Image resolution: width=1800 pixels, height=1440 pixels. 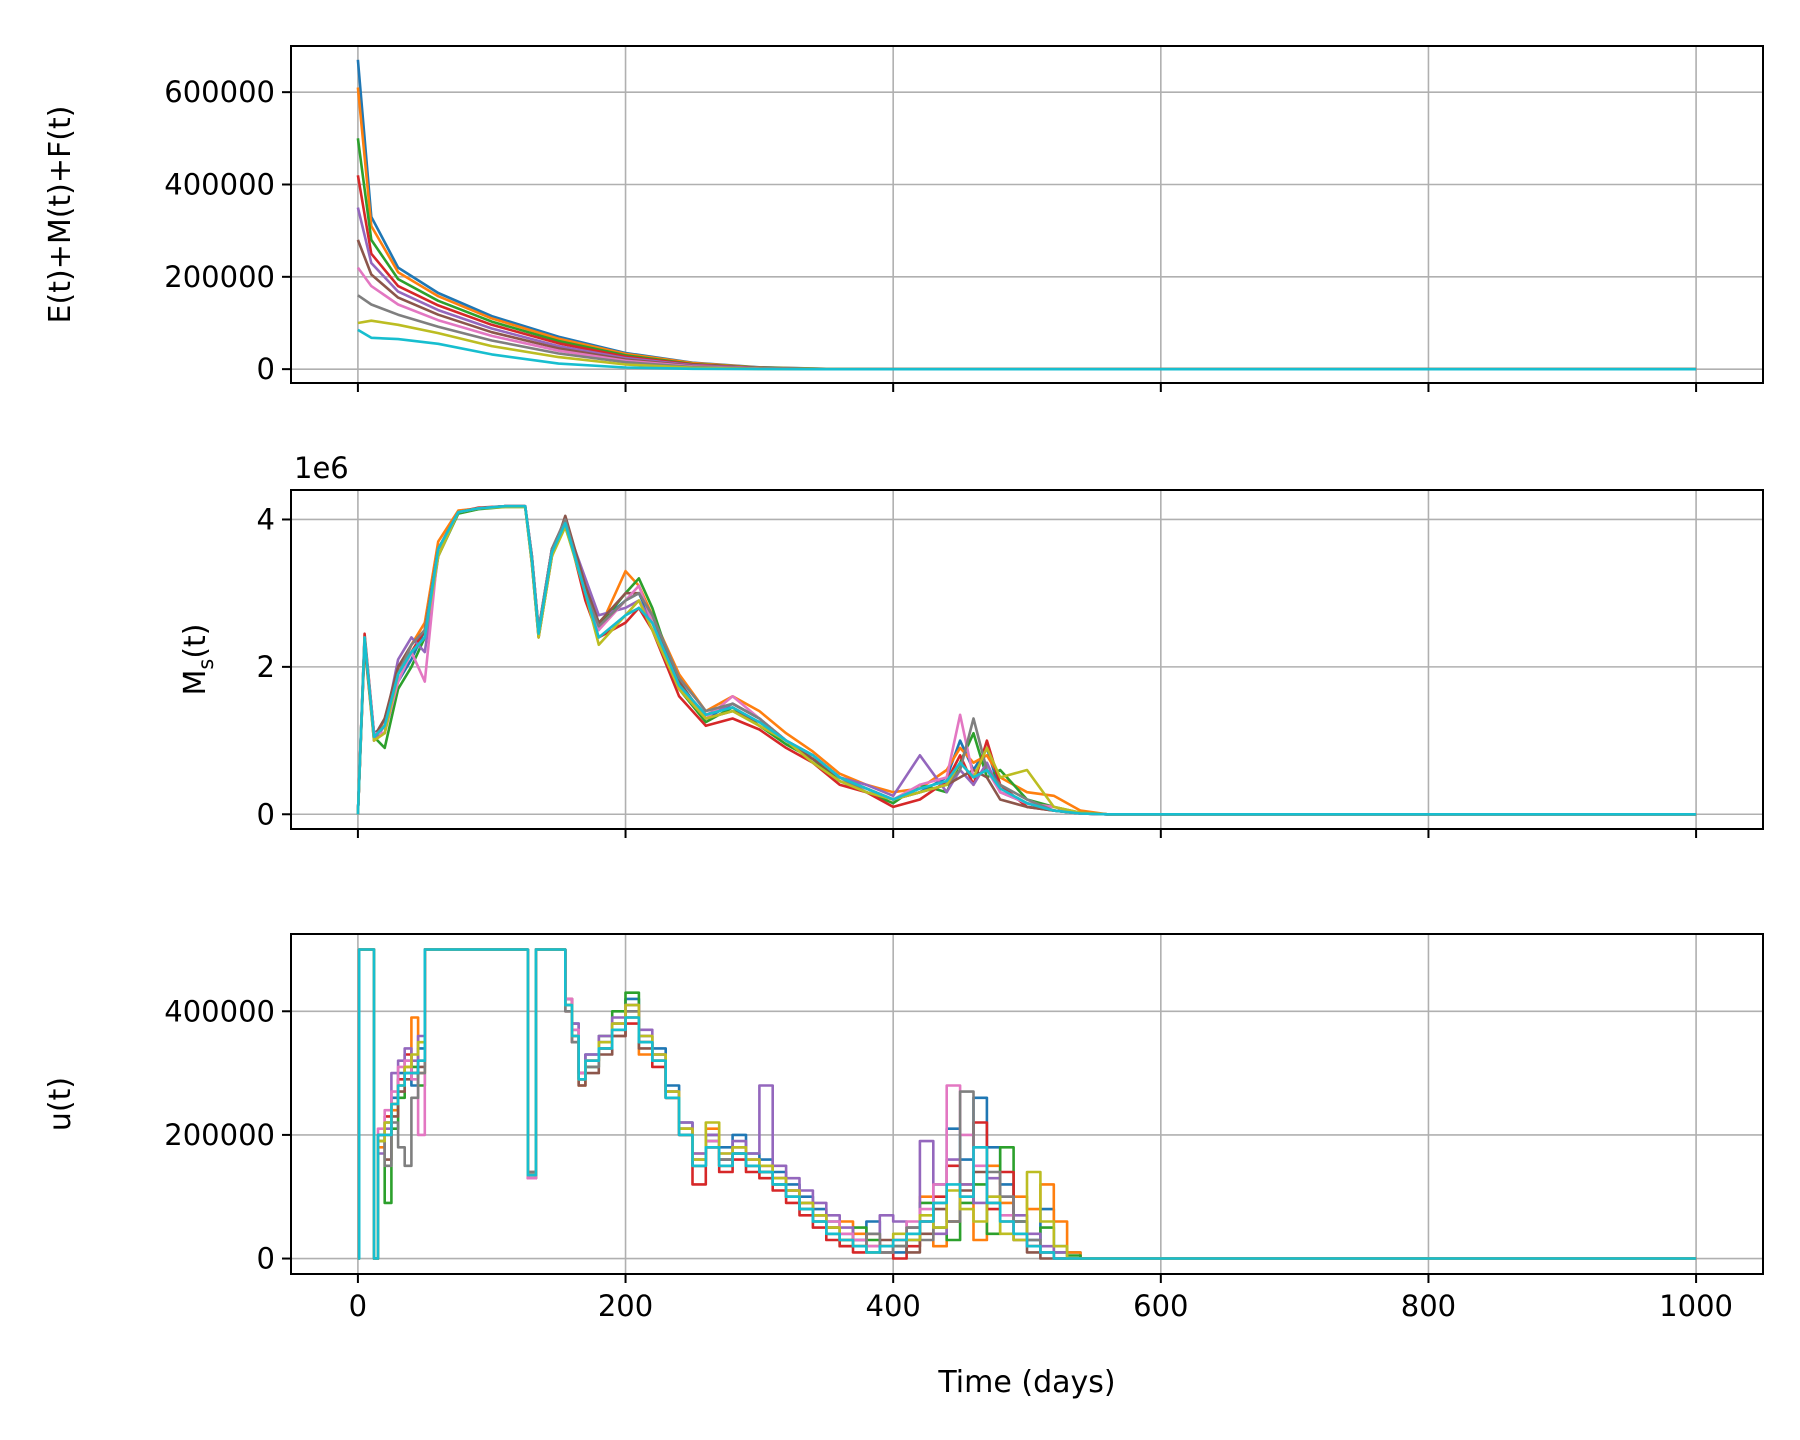 What do you see at coordinates (625, 1306) in the screenshot?
I see `x-tick-label: 200` at bounding box center [625, 1306].